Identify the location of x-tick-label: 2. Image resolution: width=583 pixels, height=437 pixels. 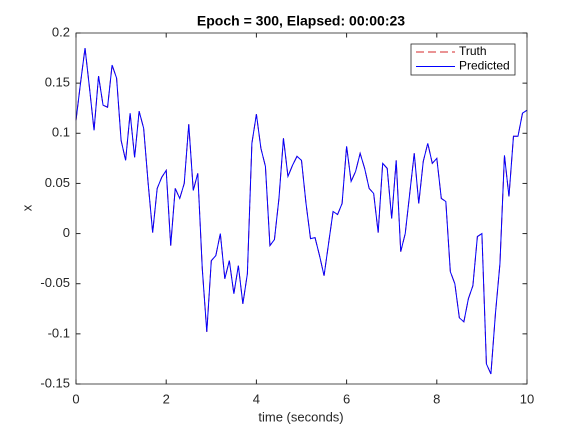
(166, 398).